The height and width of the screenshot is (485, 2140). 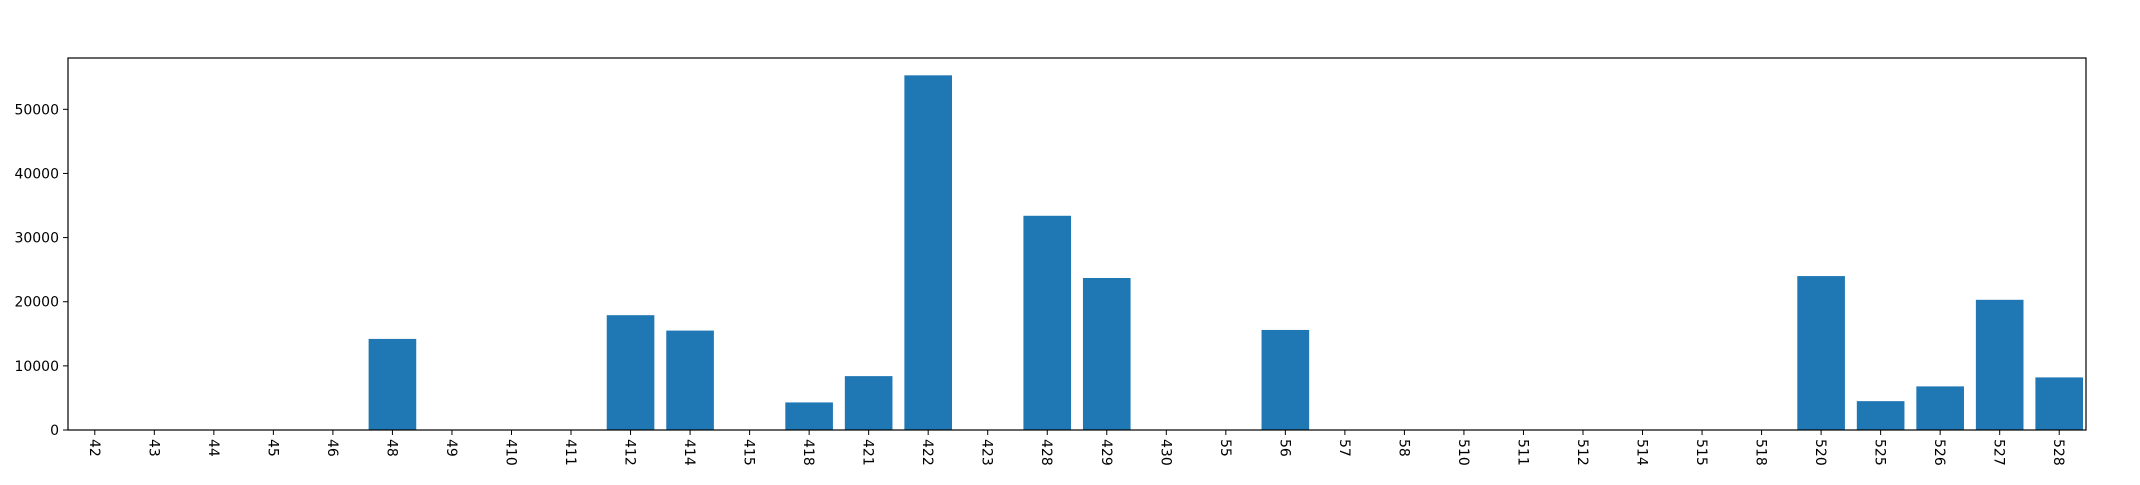 What do you see at coordinates (94, 448) in the screenshot?
I see `x-tick-label: 42` at bounding box center [94, 448].